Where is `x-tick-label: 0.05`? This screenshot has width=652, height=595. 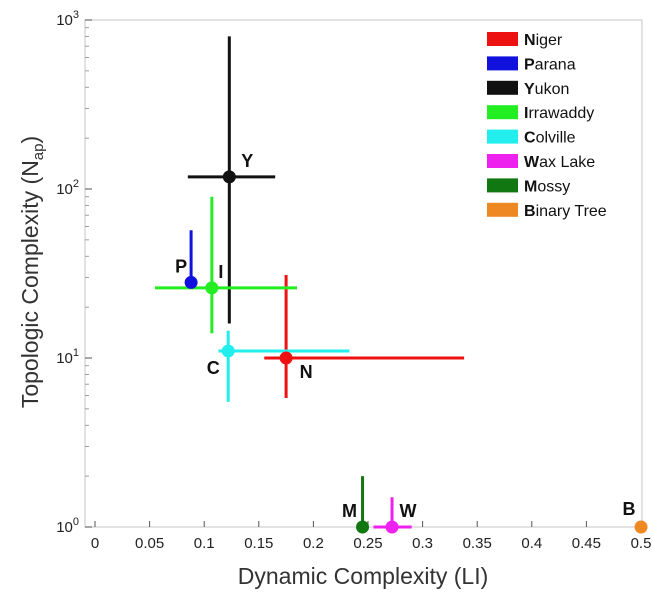
x-tick-label: 0.05 is located at coordinates (149, 543).